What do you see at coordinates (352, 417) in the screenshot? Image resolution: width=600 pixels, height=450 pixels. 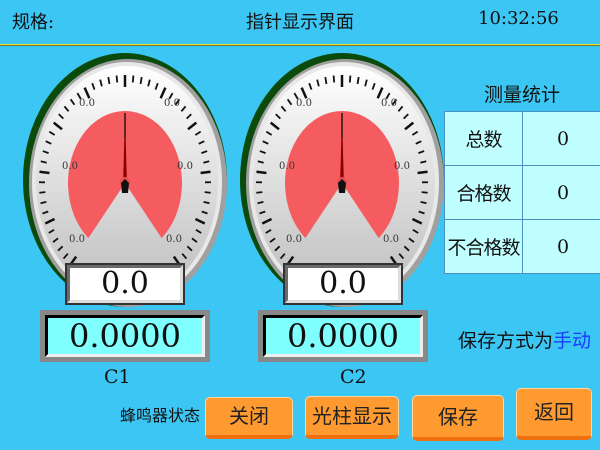 I see `bar-display-button: 光柱显示` at bounding box center [352, 417].